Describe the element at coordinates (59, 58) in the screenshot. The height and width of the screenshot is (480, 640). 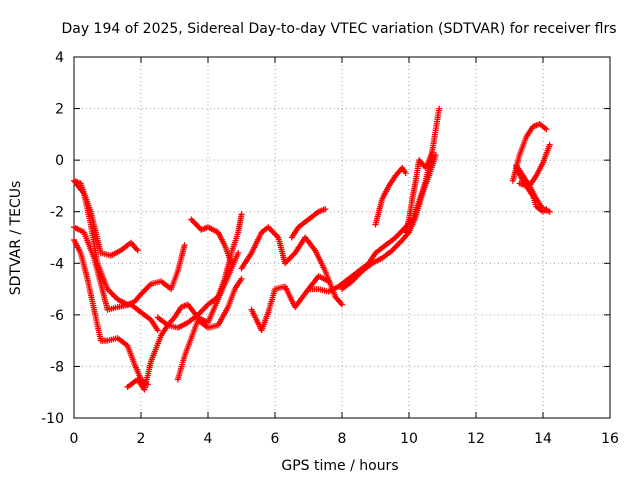
I see `y-tick-label: 4` at that location.